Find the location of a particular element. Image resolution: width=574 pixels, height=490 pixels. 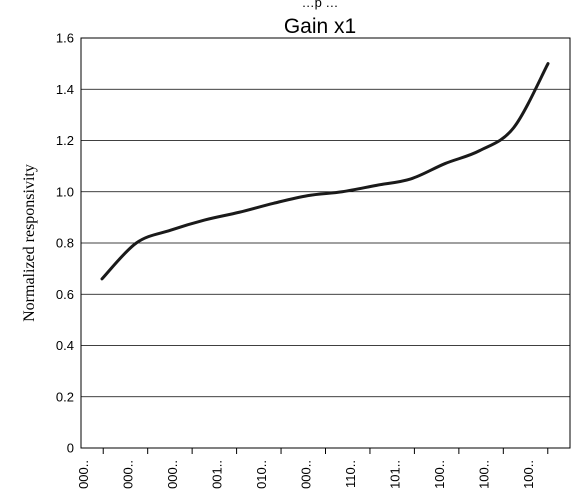

y-tick-label: 1.0 is located at coordinates (65, 191).